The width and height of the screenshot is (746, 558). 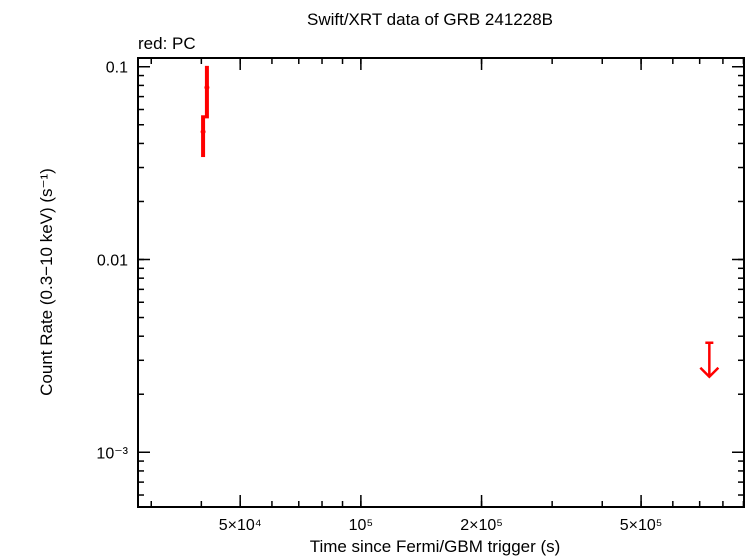 I want to click on x-tick-label: 2×10⁵, so click(x=481, y=525).